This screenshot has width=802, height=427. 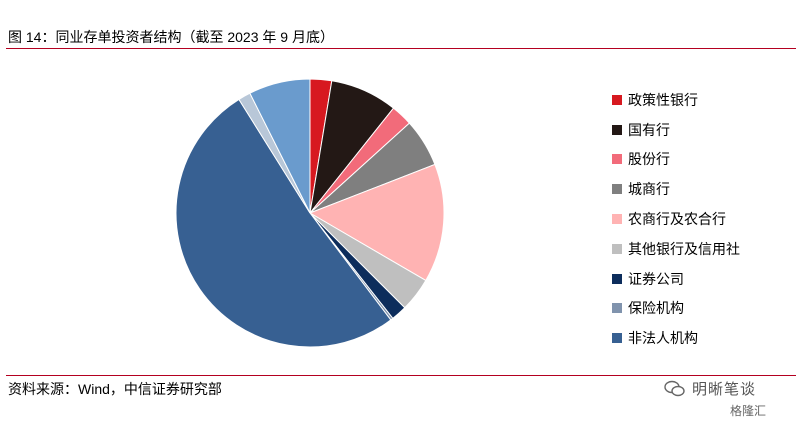 I want to click on legend-label: 保险机构, so click(x=656, y=308).